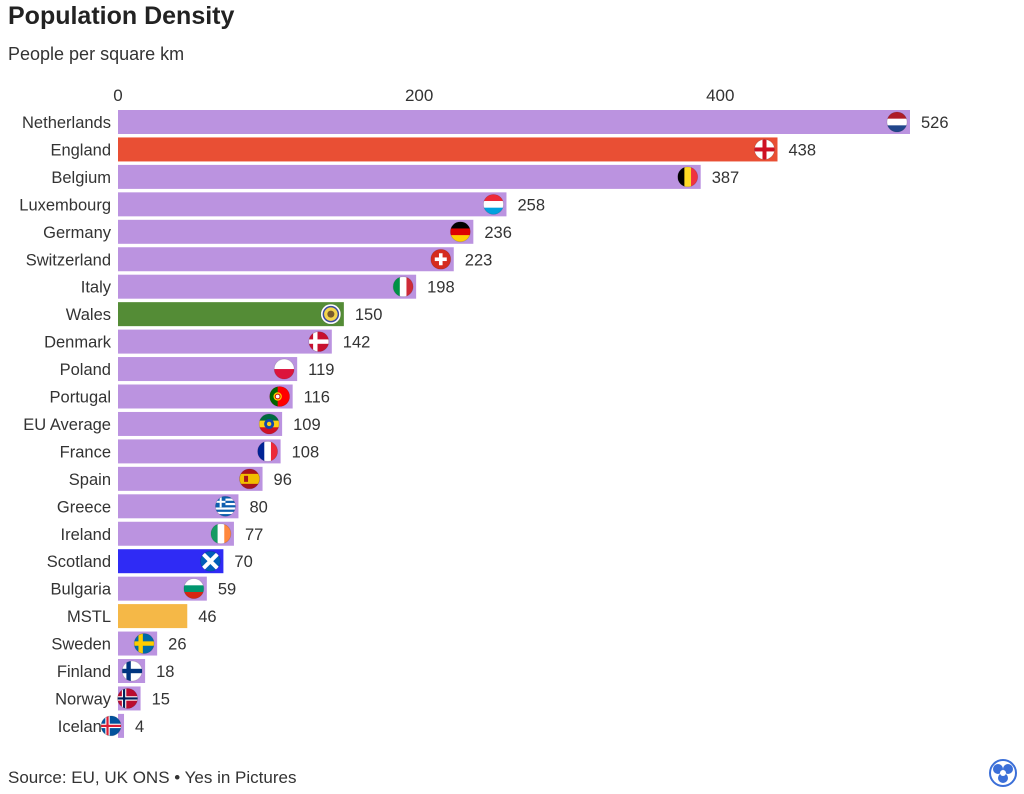 This screenshot has height=794, width=1024. I want to click on value-label-spain: 96, so click(283, 480).